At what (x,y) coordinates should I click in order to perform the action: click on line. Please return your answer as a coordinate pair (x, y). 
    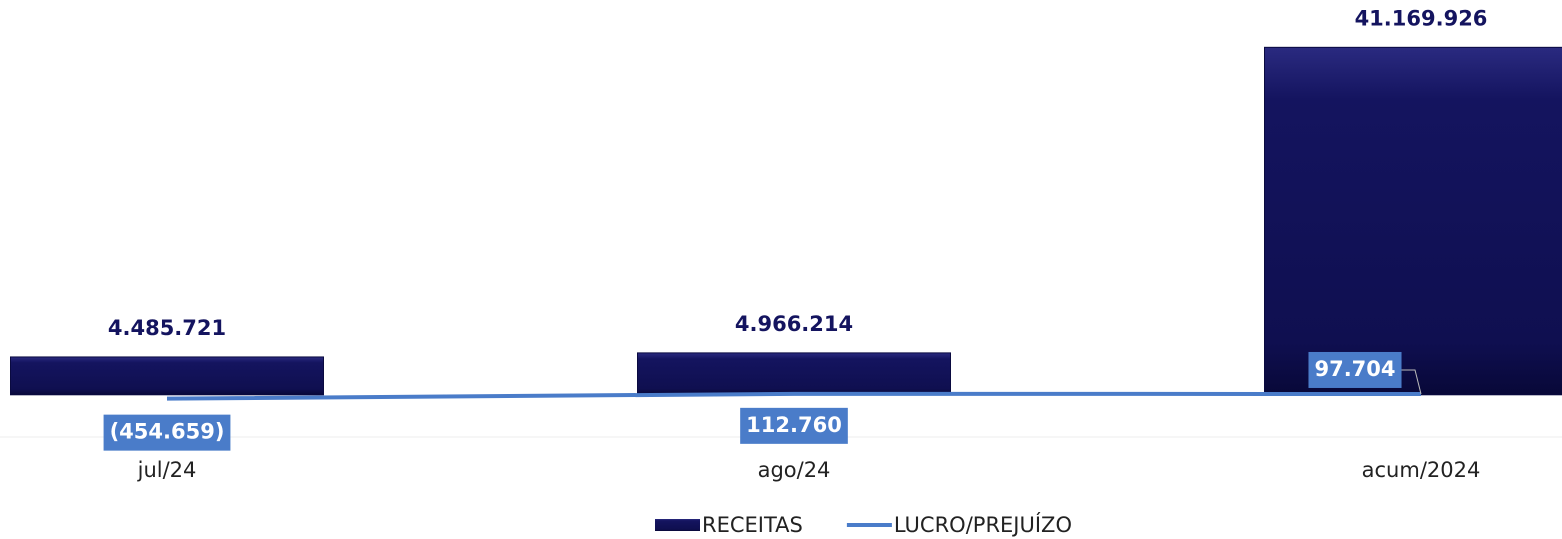
    Looking at the image, I should click on (794, 396).